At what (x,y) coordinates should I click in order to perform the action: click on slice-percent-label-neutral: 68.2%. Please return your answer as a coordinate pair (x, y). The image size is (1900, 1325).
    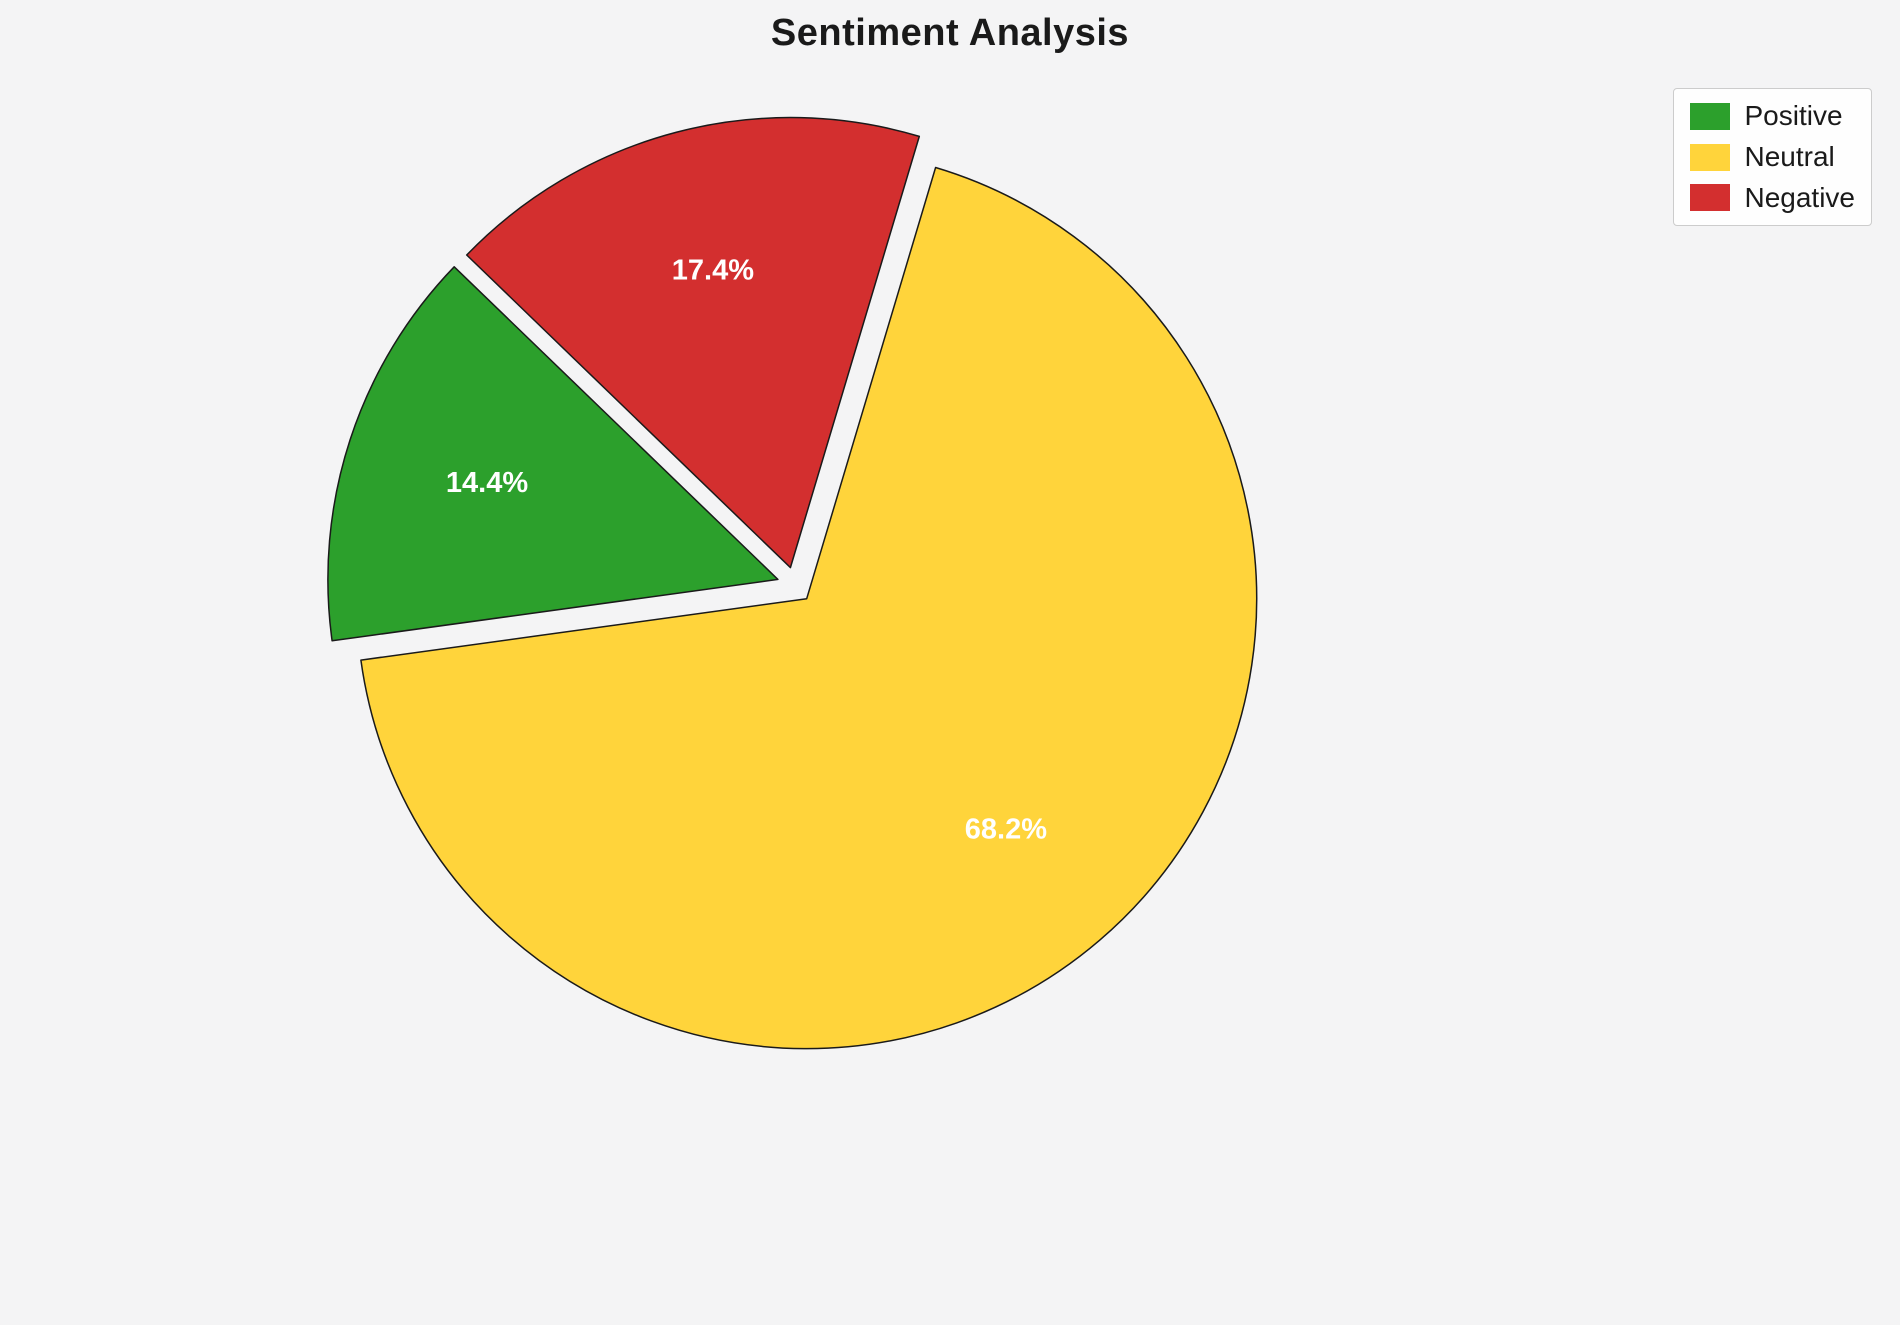
    Looking at the image, I should click on (1006, 830).